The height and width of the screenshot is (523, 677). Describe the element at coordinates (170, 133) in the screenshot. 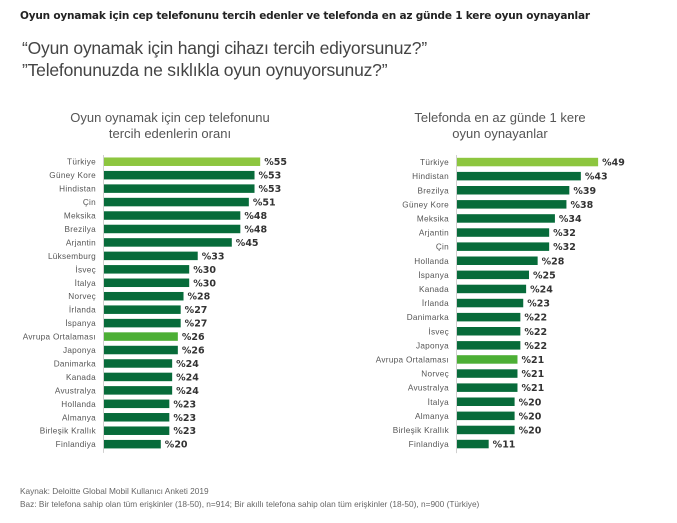

I see `left-chart-title-line-2: tercih edenlerin oranı` at that location.